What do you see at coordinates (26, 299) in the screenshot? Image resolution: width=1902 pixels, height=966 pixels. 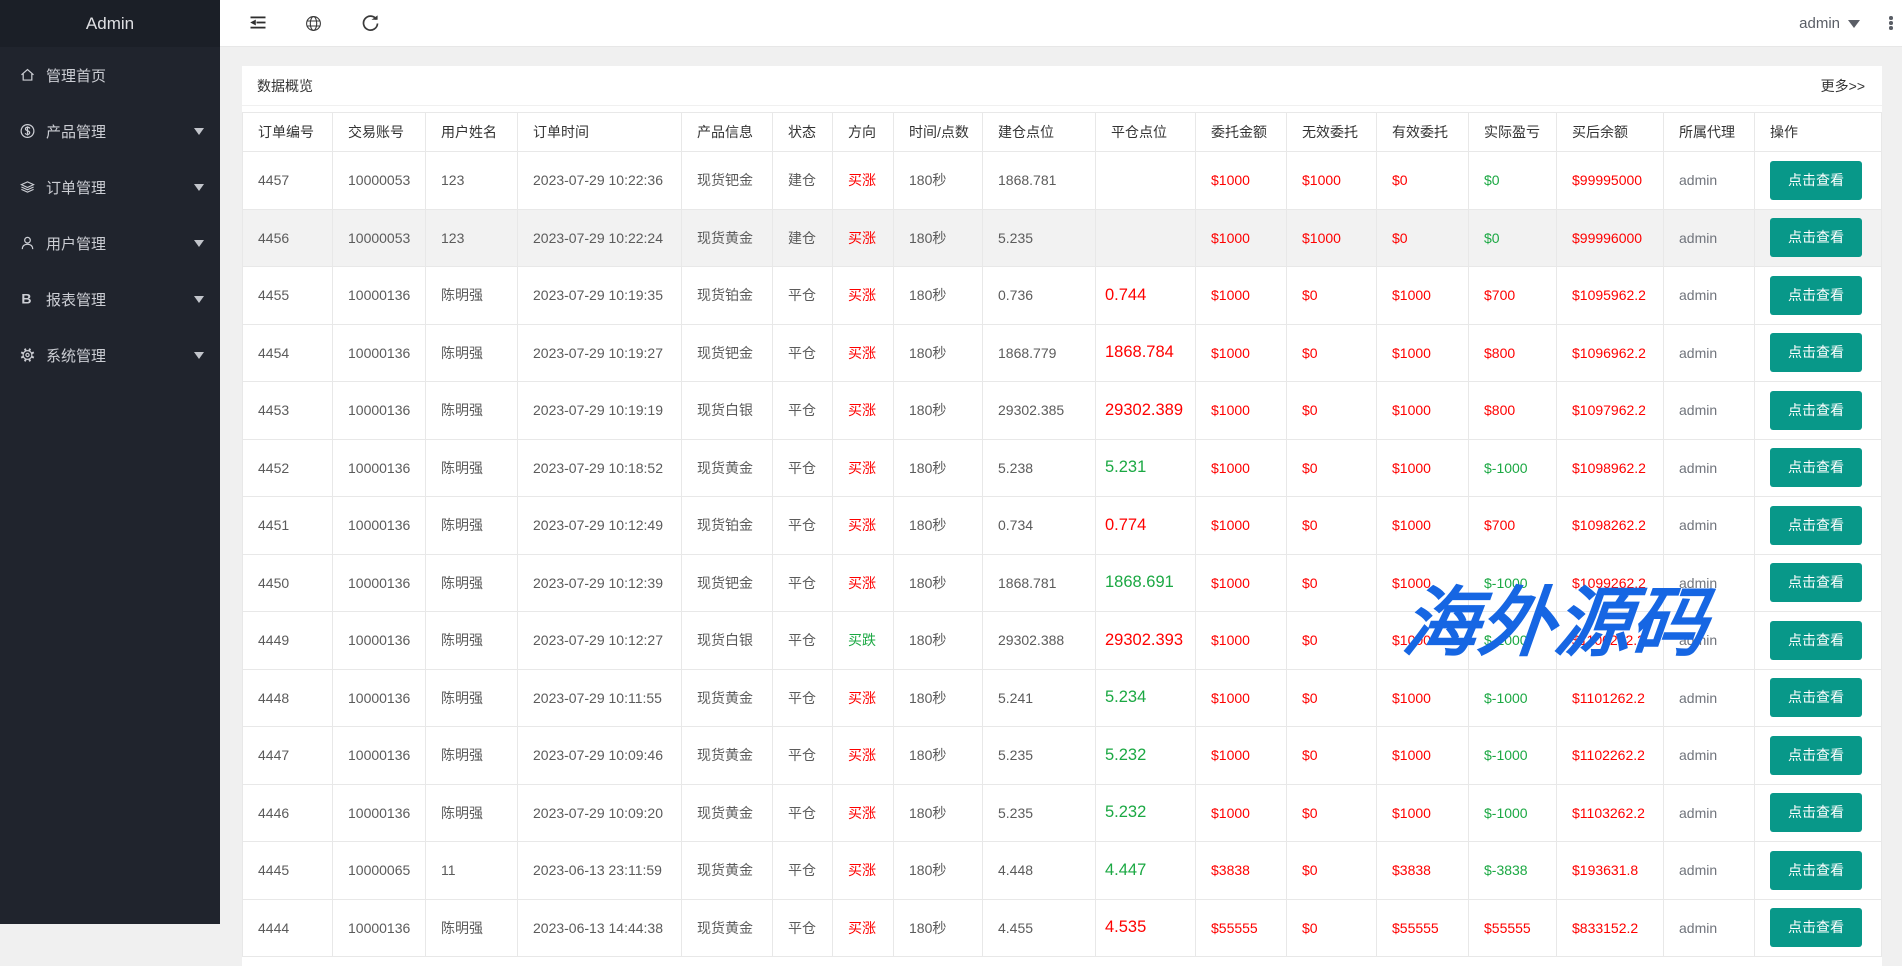 I see `svg-text: B` at bounding box center [26, 299].